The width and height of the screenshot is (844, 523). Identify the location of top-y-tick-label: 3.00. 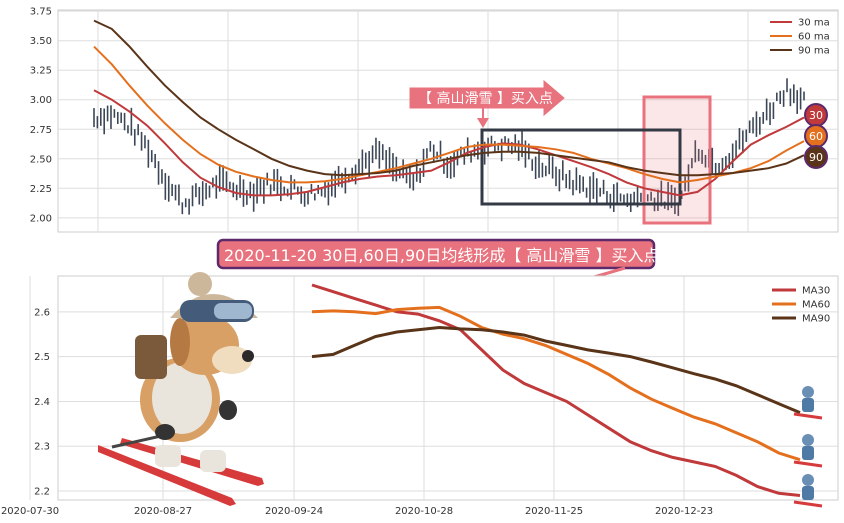
(41, 100).